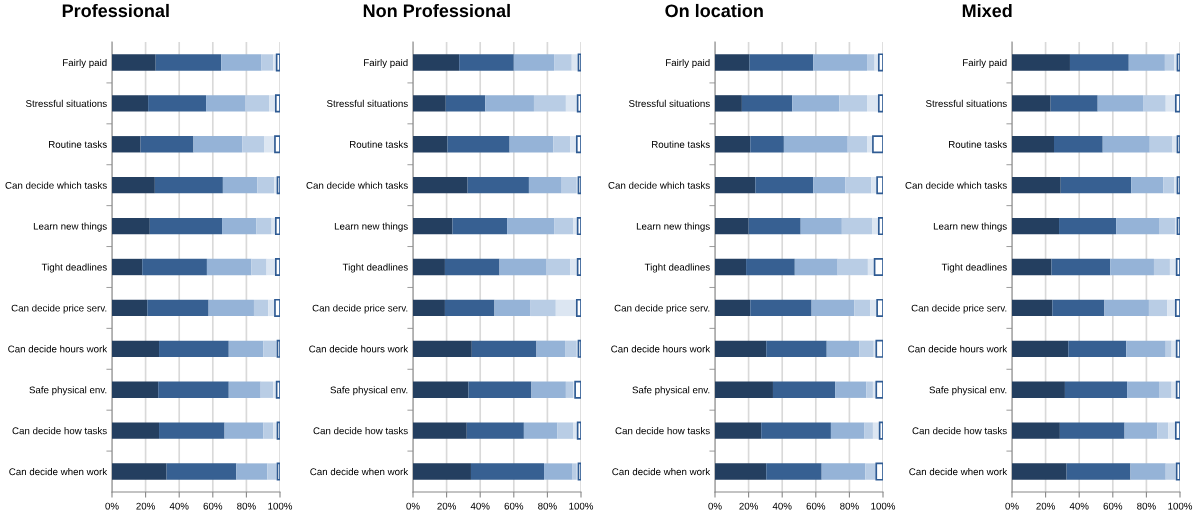  What do you see at coordinates (115, 10) in the screenshot?
I see `chart-title: Professional` at bounding box center [115, 10].